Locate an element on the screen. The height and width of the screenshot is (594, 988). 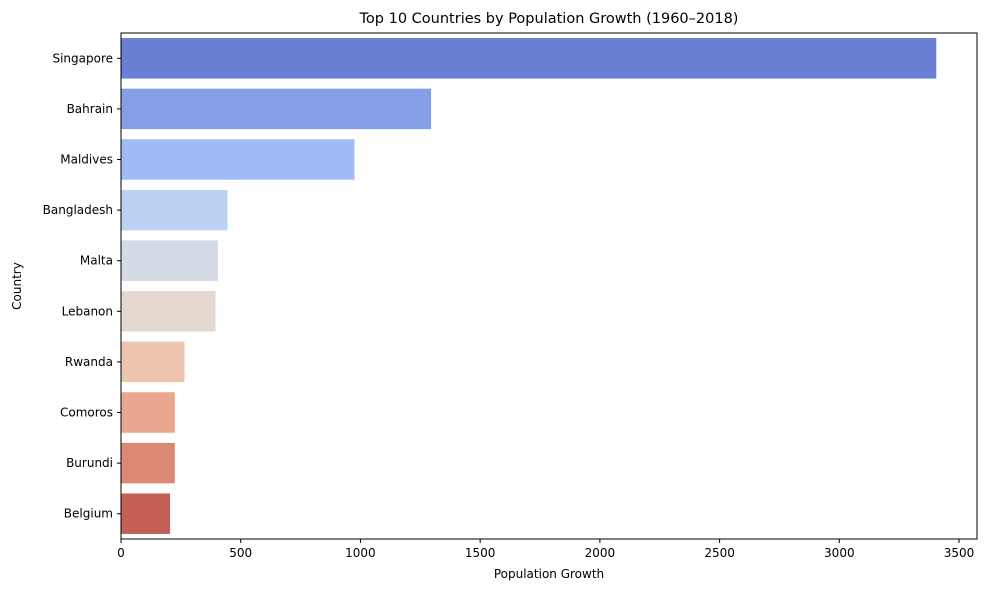
x-tick-label: 2500 is located at coordinates (719, 553).